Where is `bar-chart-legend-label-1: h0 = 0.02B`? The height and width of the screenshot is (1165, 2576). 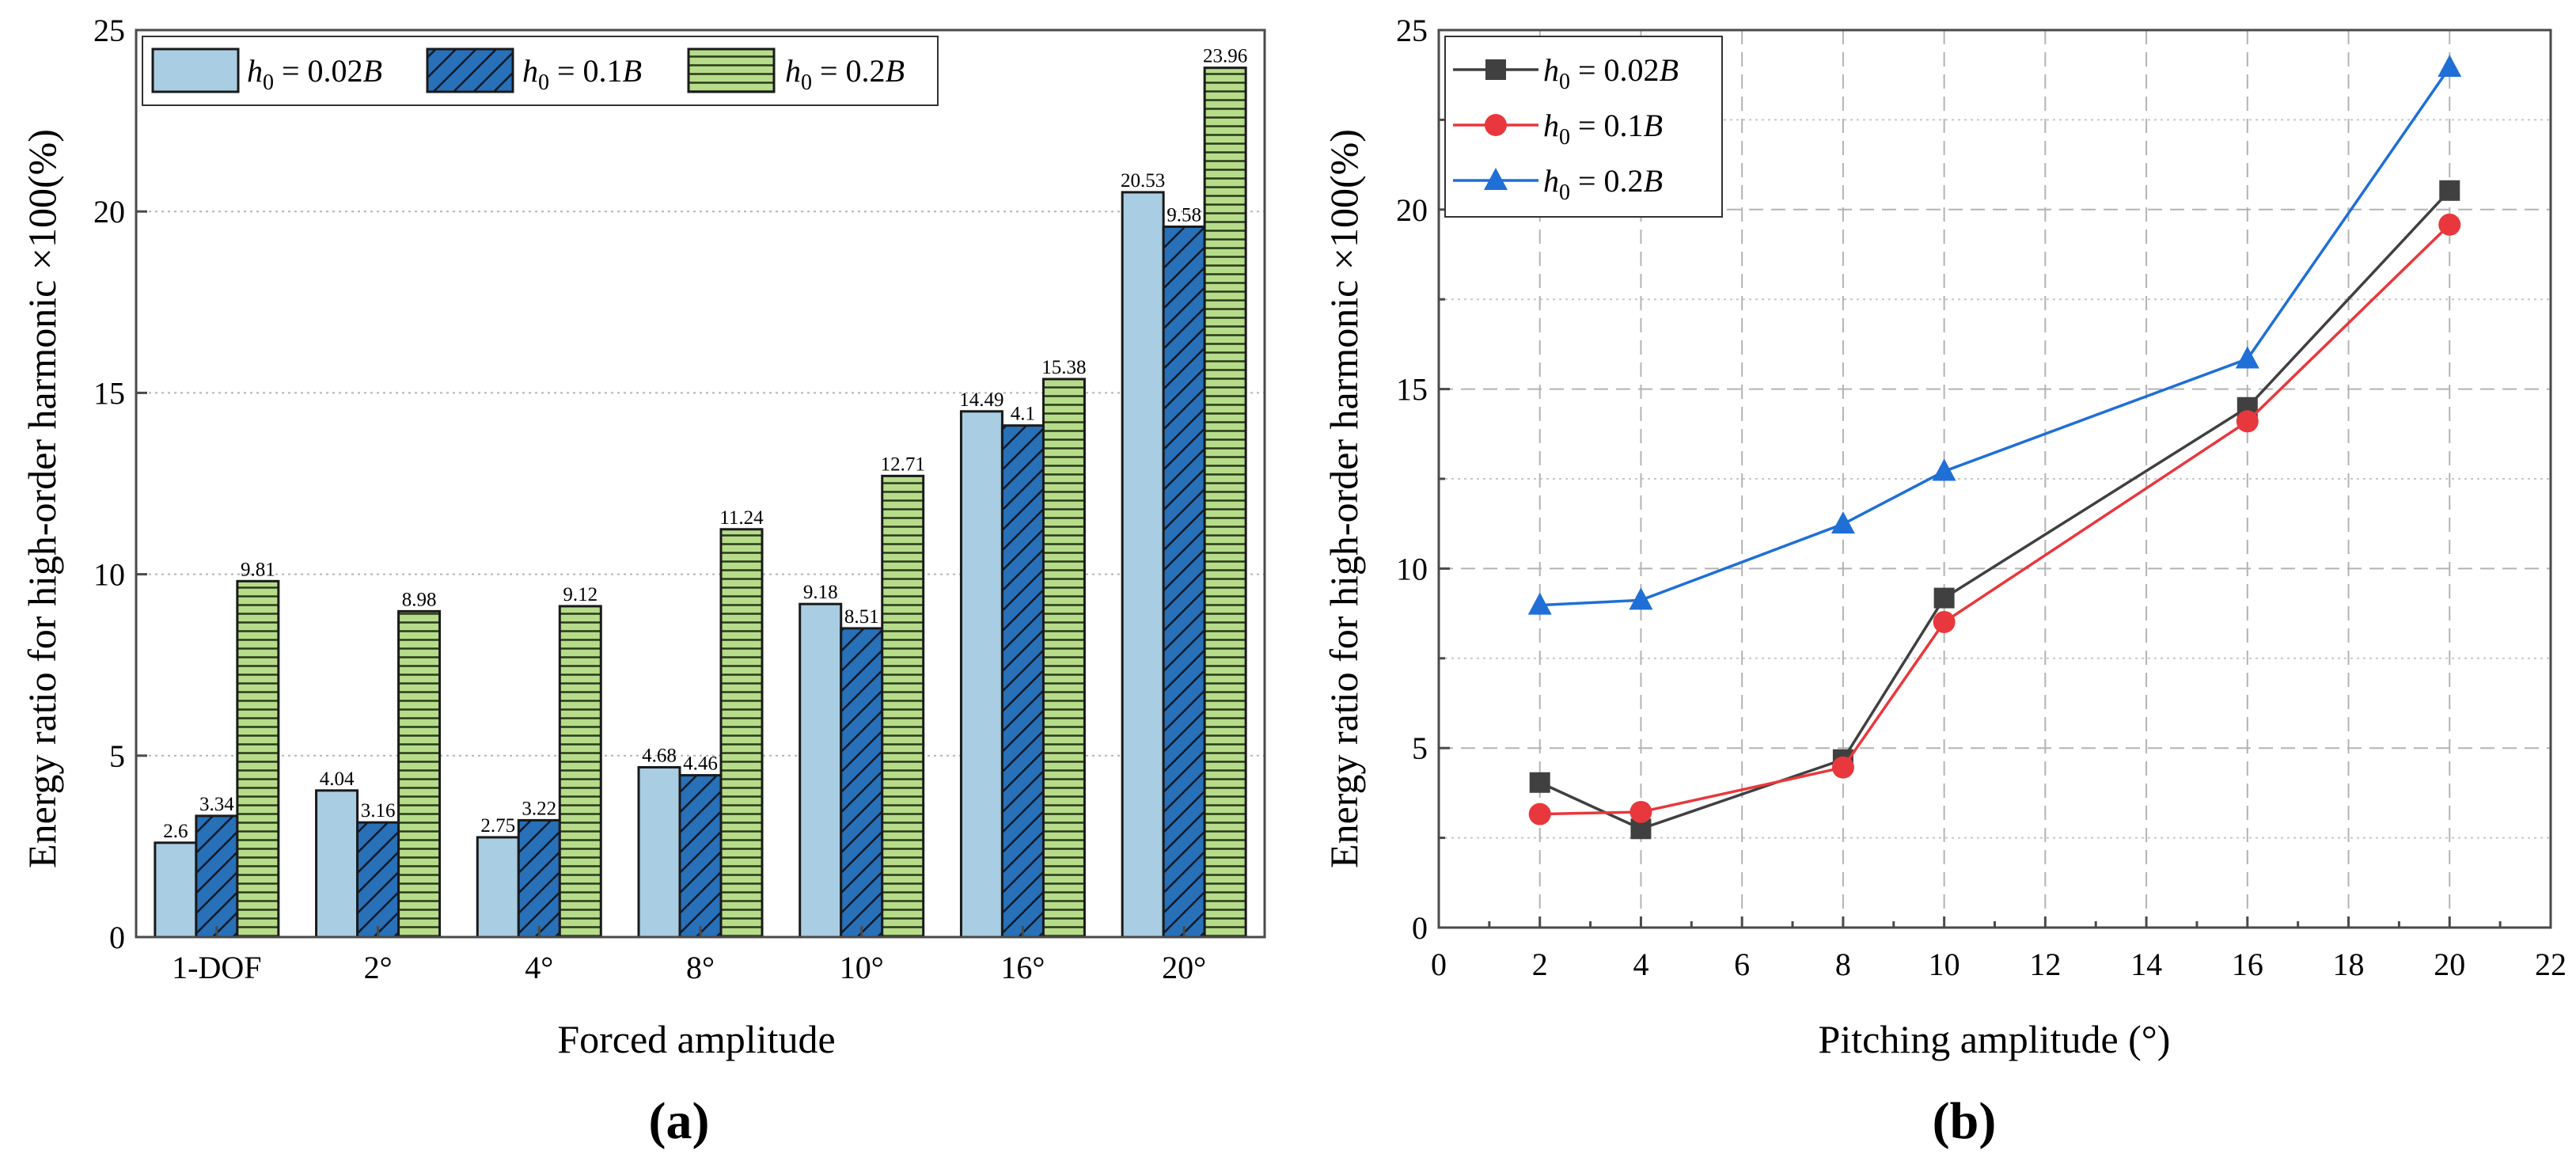 bar-chart-legend-label-1: h0 = 0.02B is located at coordinates (314, 74).